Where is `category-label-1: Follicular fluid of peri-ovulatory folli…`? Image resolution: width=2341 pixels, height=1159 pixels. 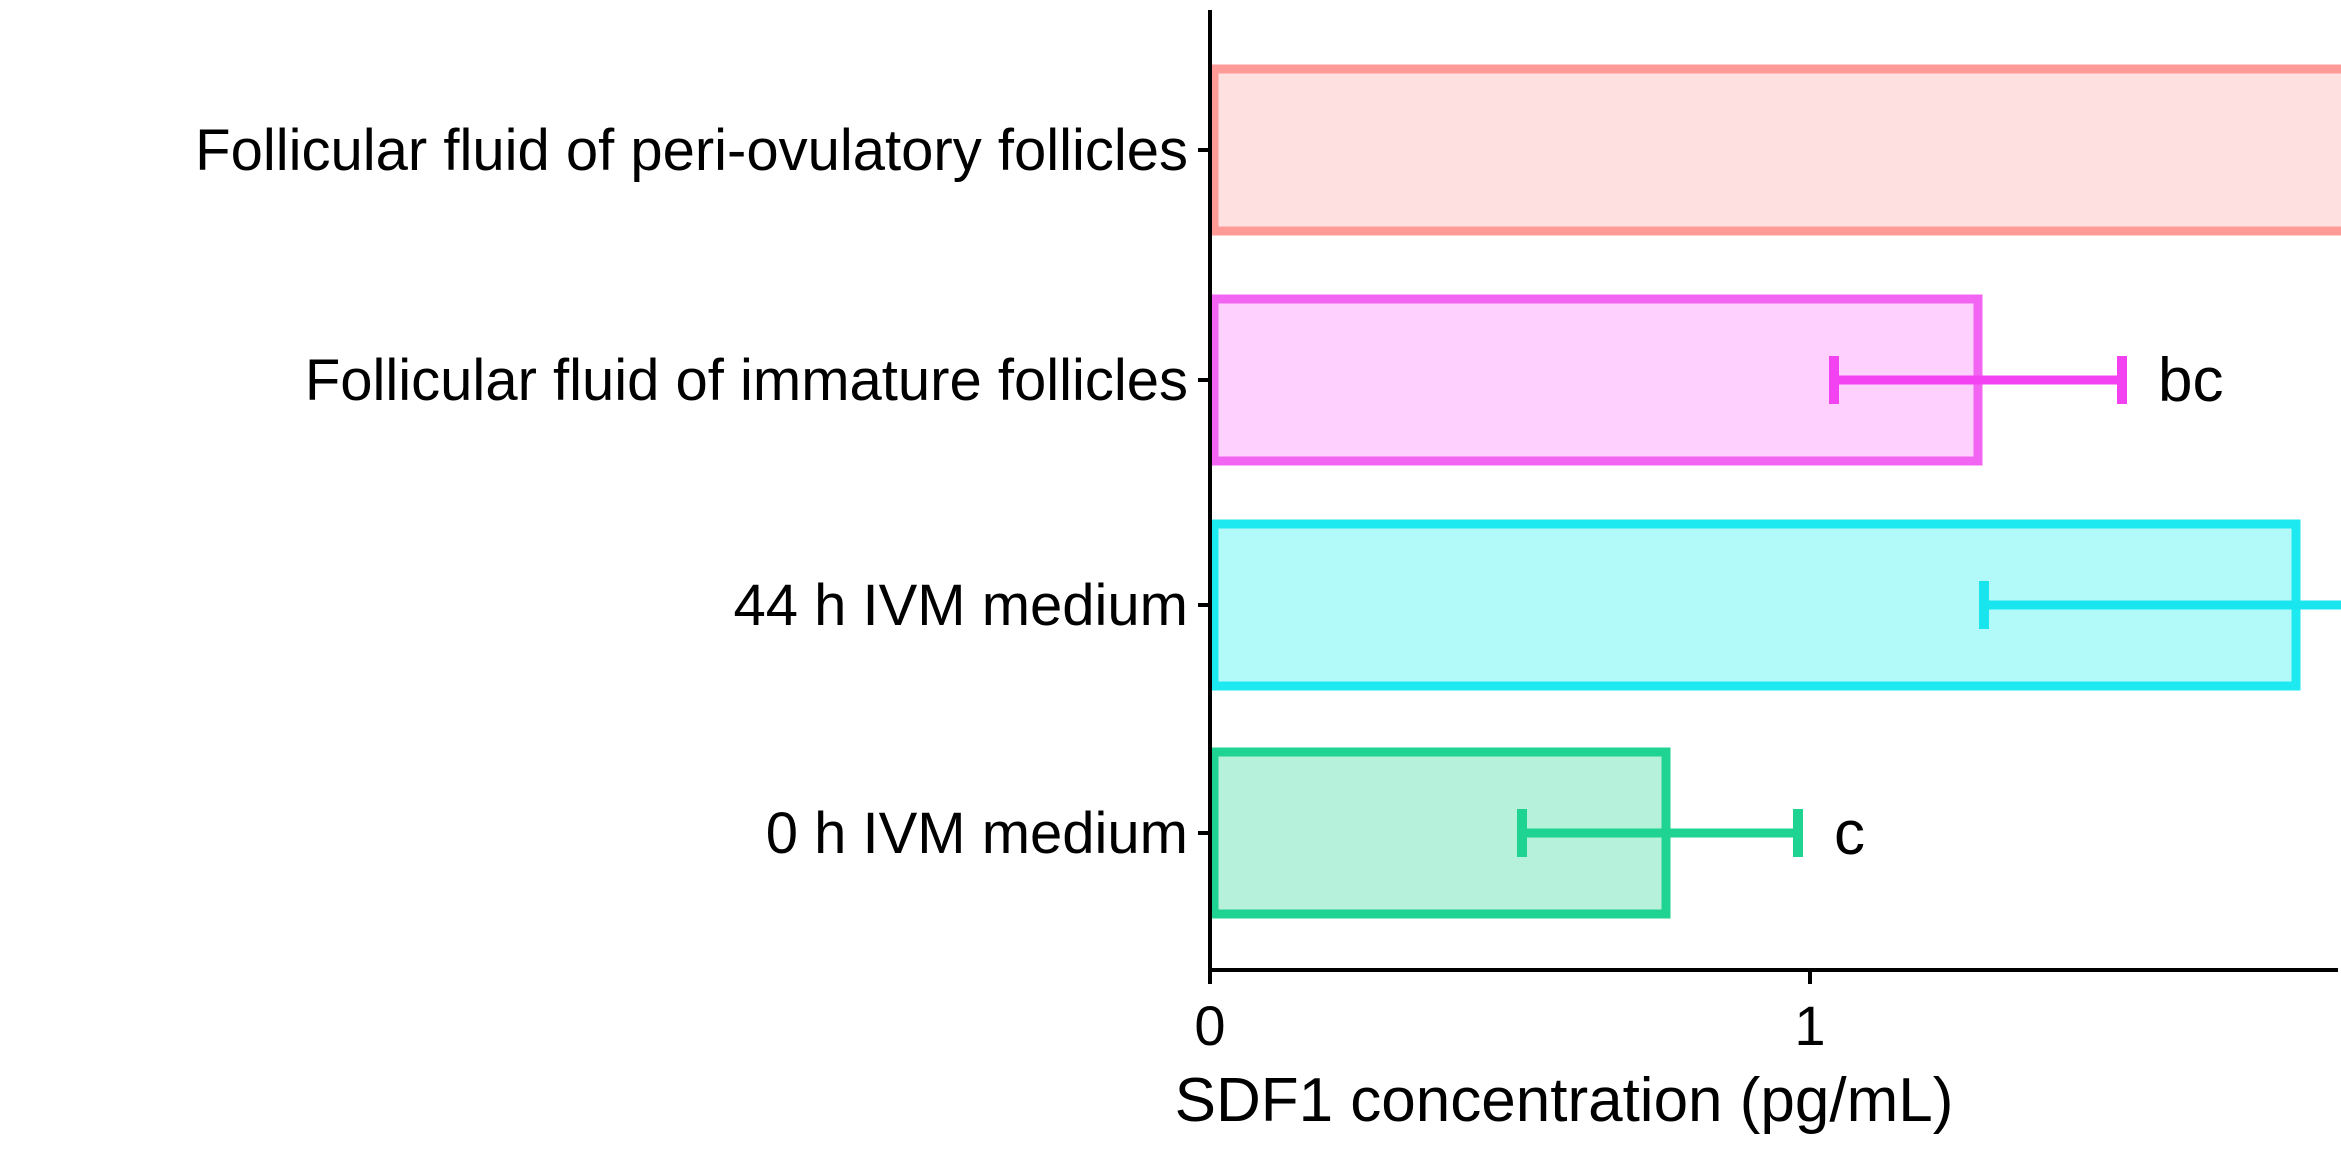
category-label-1: Follicular fluid of peri-ovulatory folli… is located at coordinates (691, 150).